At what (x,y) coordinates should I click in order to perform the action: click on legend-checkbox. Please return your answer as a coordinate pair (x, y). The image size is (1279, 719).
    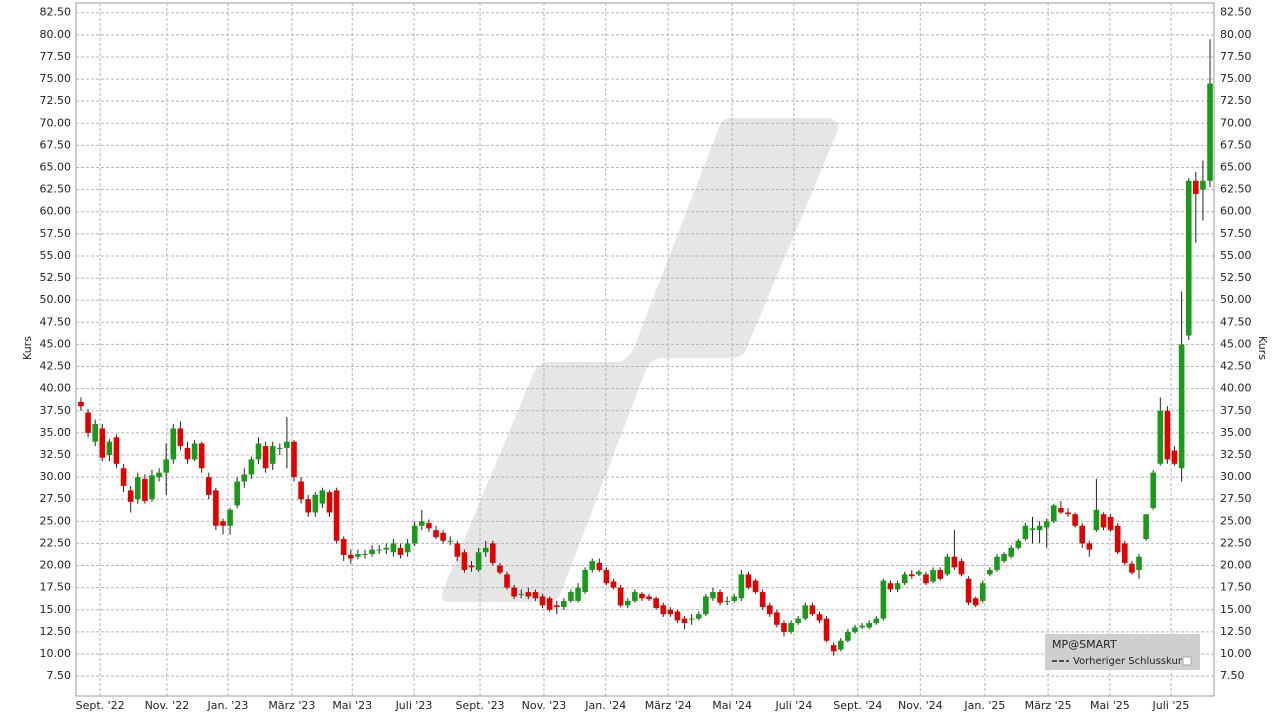
    Looking at the image, I should click on (1187, 661).